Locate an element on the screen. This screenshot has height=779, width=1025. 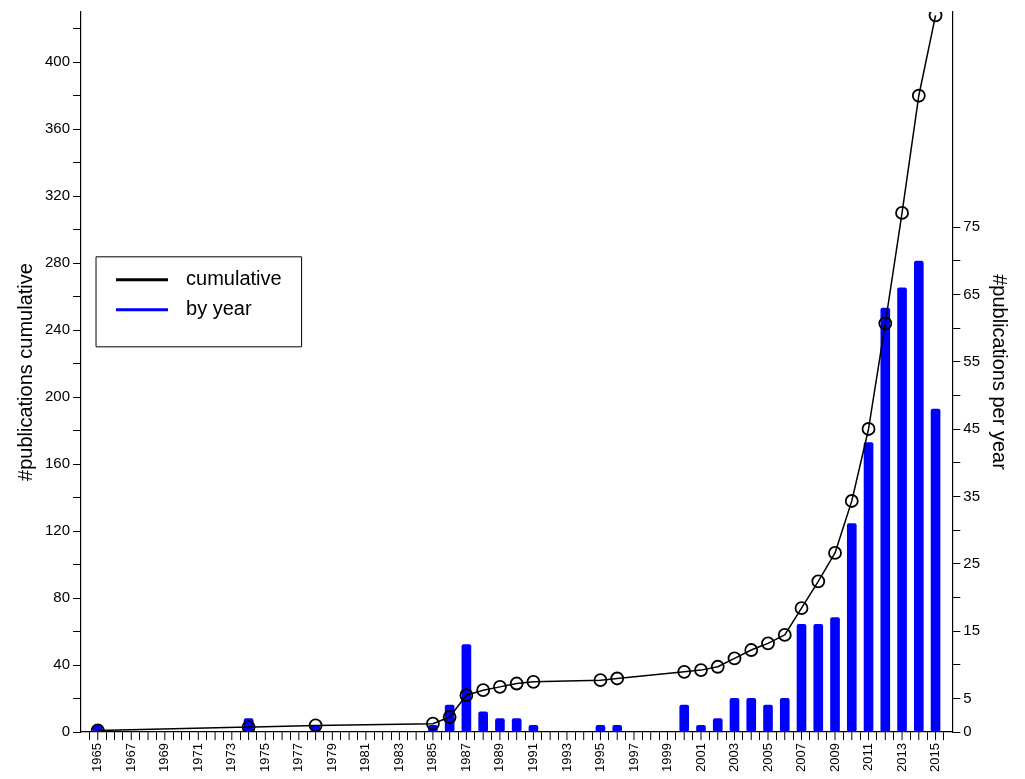
x-tick-label: 2009 is located at coordinates (834, 757).